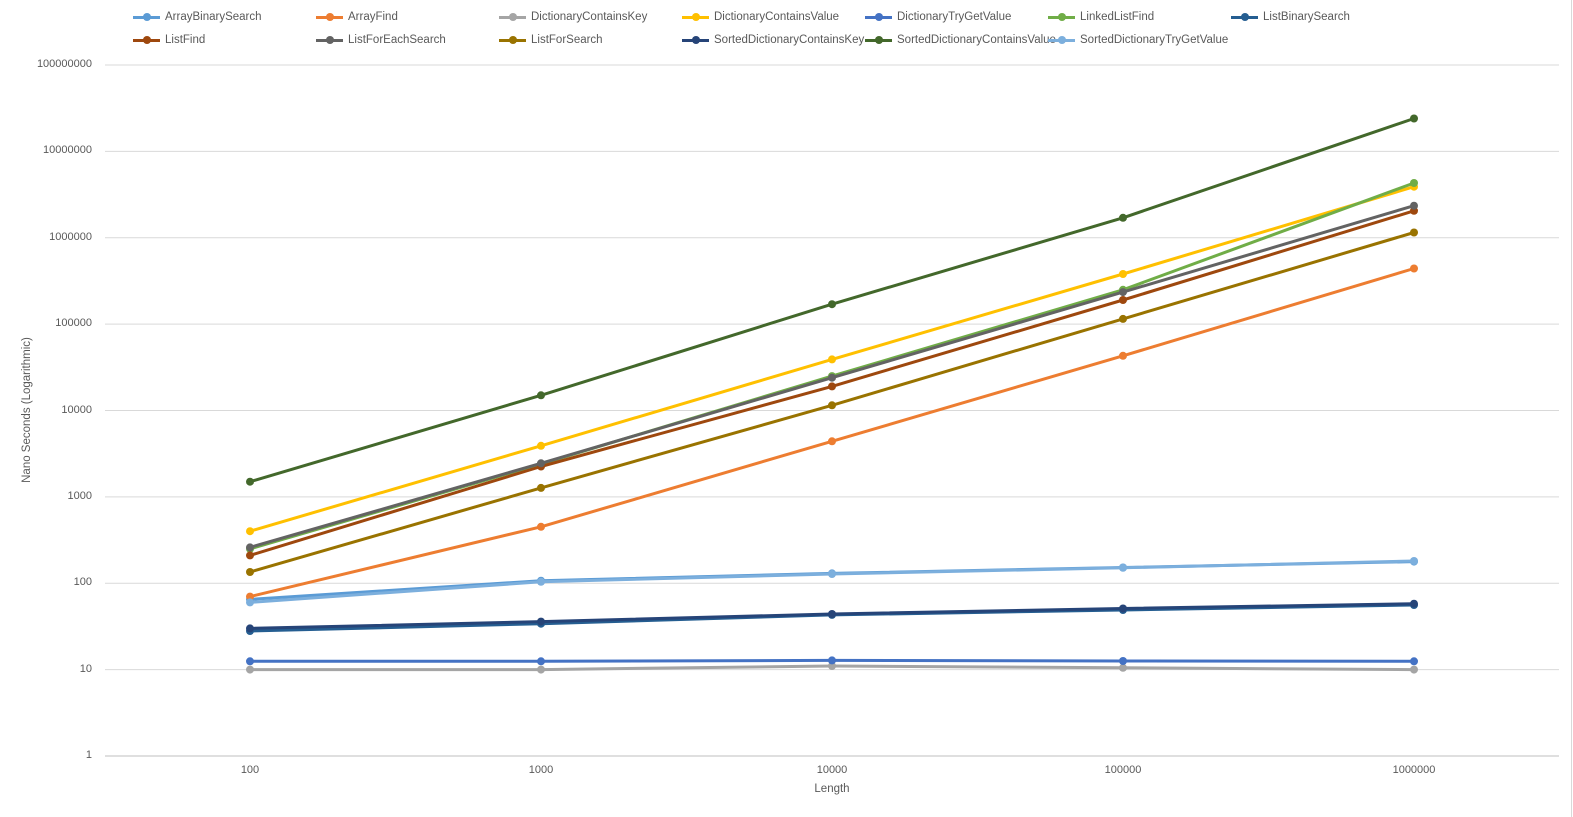  What do you see at coordinates (567, 40) in the screenshot?
I see `legend-label: ListForSearch` at bounding box center [567, 40].